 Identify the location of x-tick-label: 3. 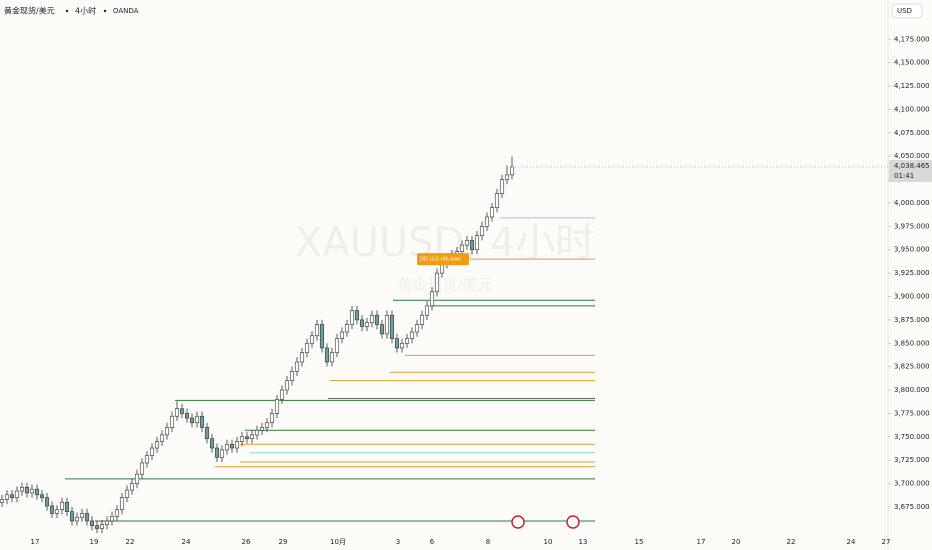
(398, 542).